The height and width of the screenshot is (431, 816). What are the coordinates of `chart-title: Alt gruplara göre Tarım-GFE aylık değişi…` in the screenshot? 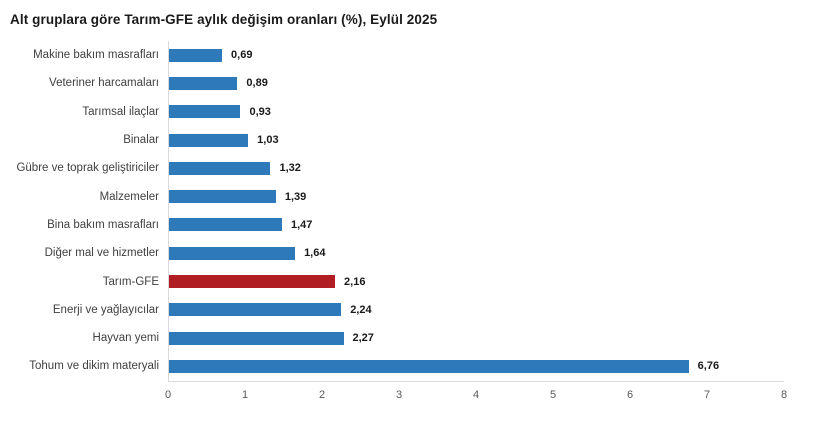 It's located at (224, 19).